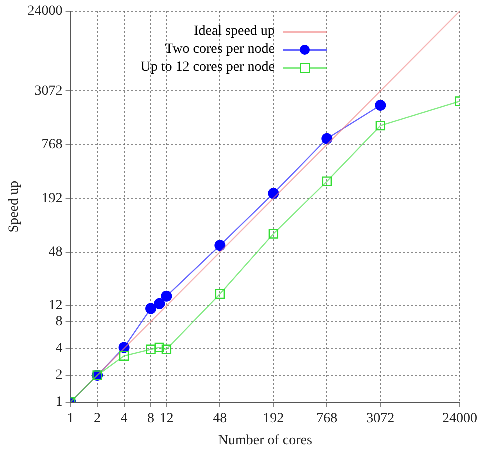 This screenshot has width=484, height=453. I want to click on y-tick-label: 4, so click(59, 348).